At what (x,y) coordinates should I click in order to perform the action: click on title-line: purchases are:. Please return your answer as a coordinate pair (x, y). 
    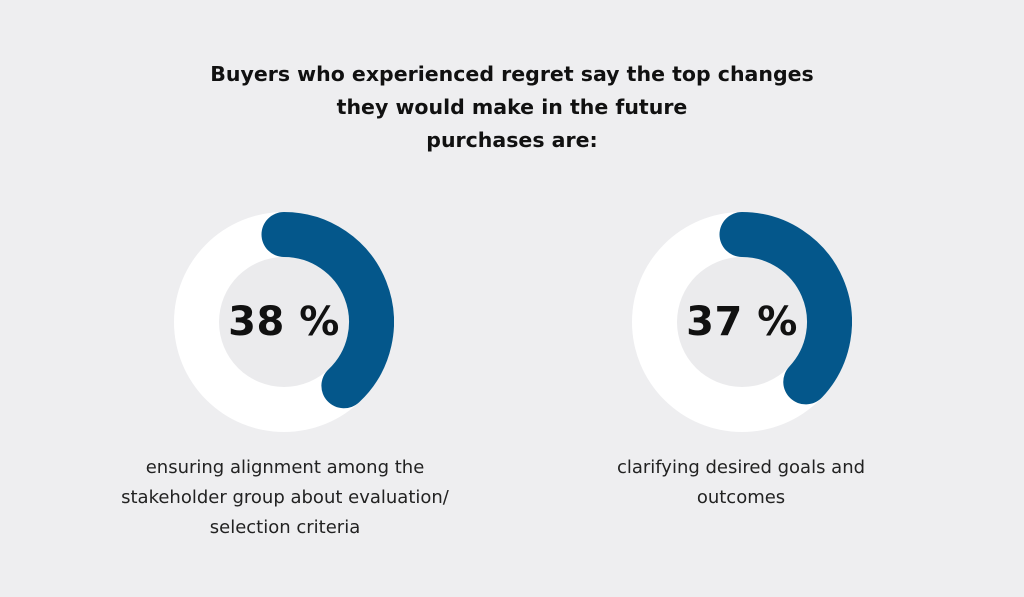
    Looking at the image, I should click on (512, 140).